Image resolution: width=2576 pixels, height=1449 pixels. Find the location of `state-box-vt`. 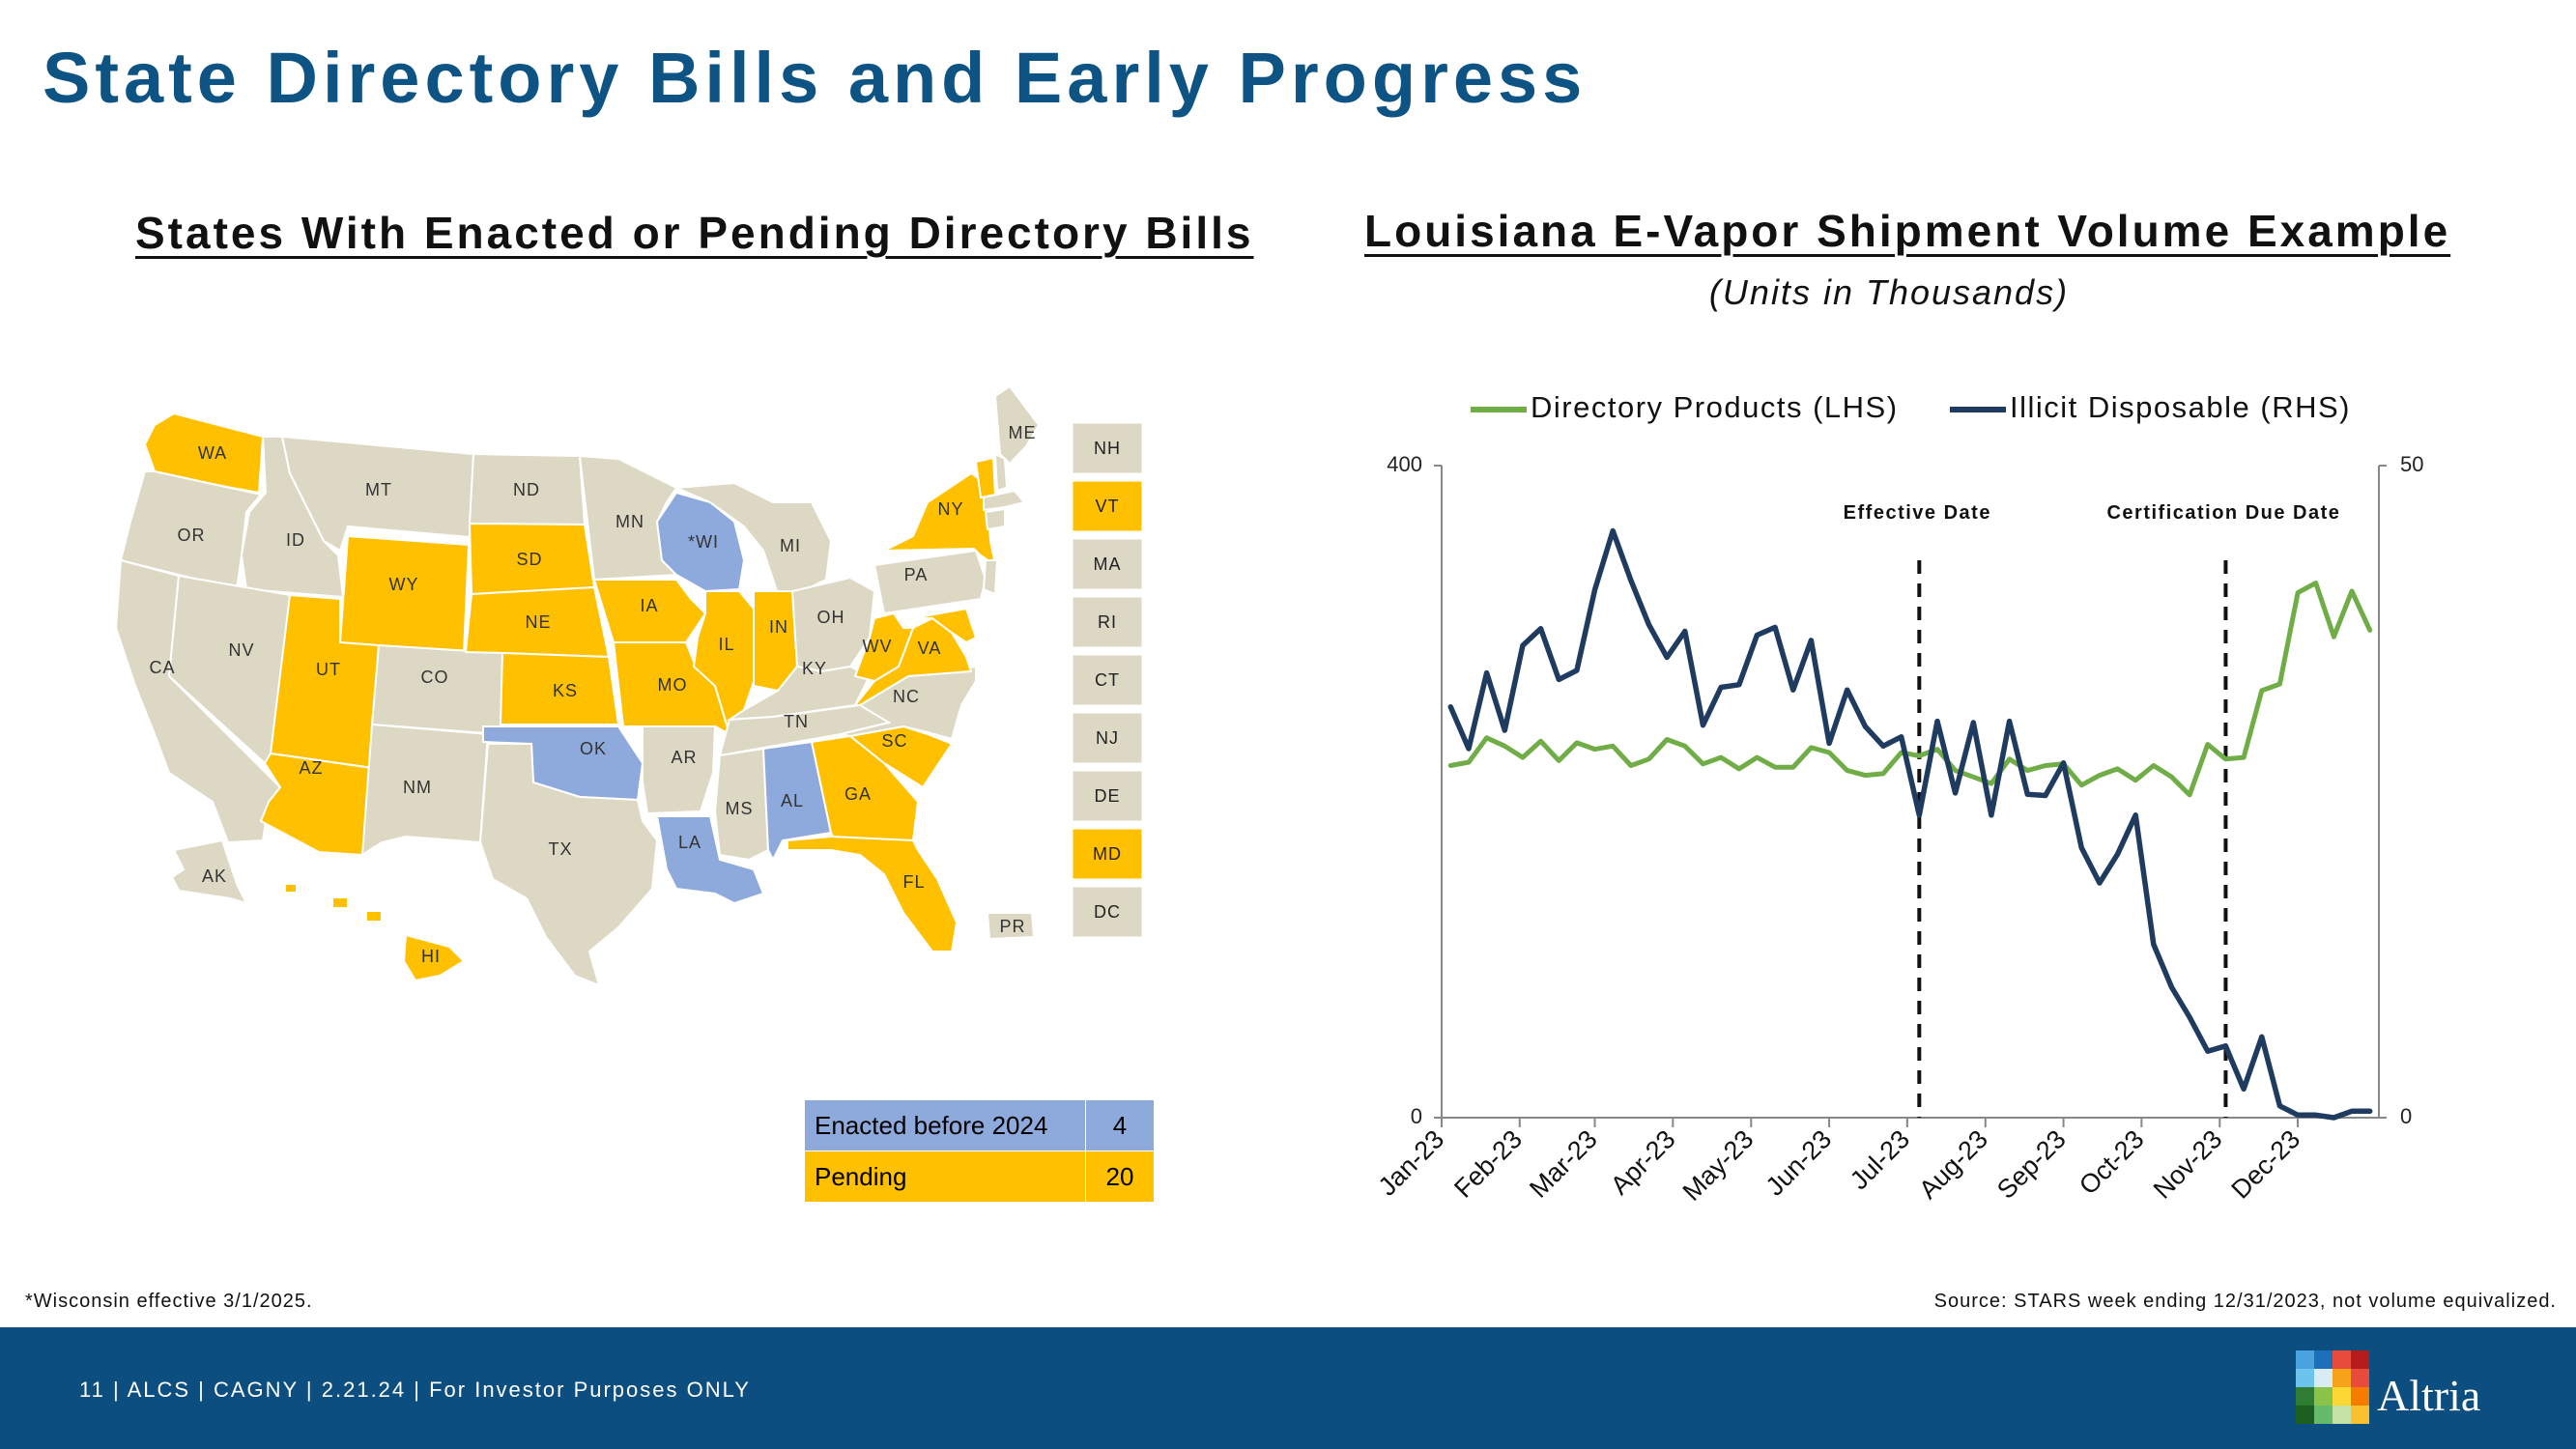

state-box-vt is located at coordinates (1108, 506).